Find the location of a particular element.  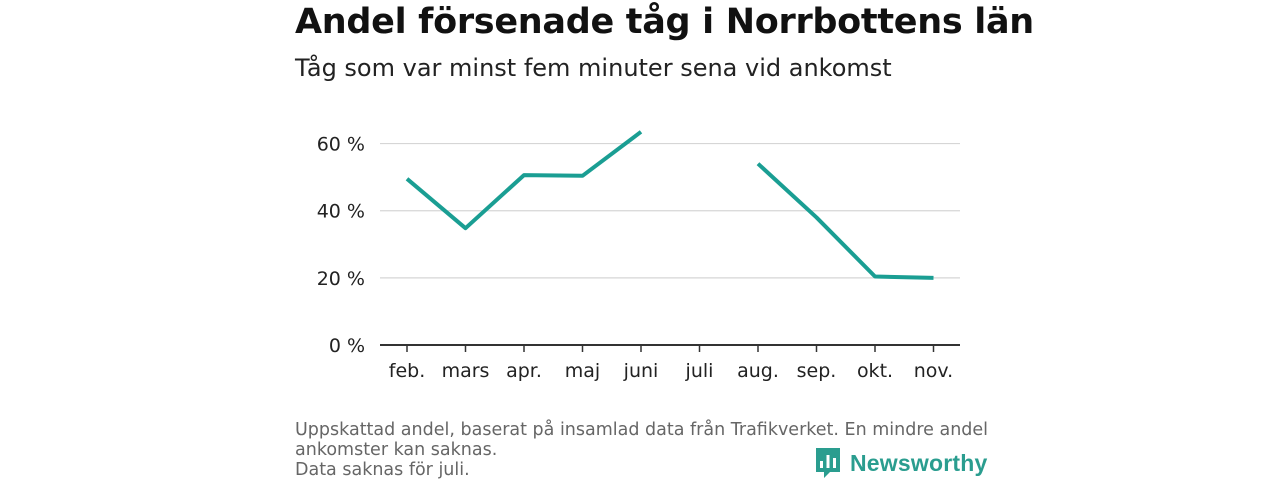

footnote-line-3: Data saknas för juli. is located at coordinates (382, 470).